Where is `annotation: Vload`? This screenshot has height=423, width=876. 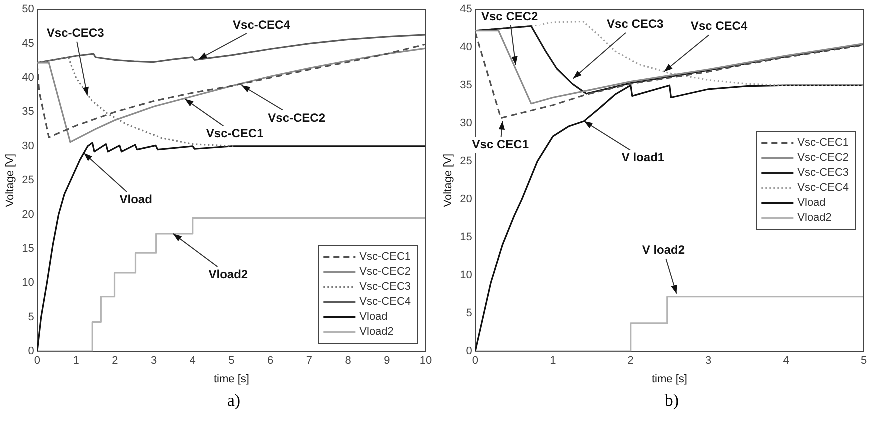
annotation: Vload is located at coordinates (136, 199).